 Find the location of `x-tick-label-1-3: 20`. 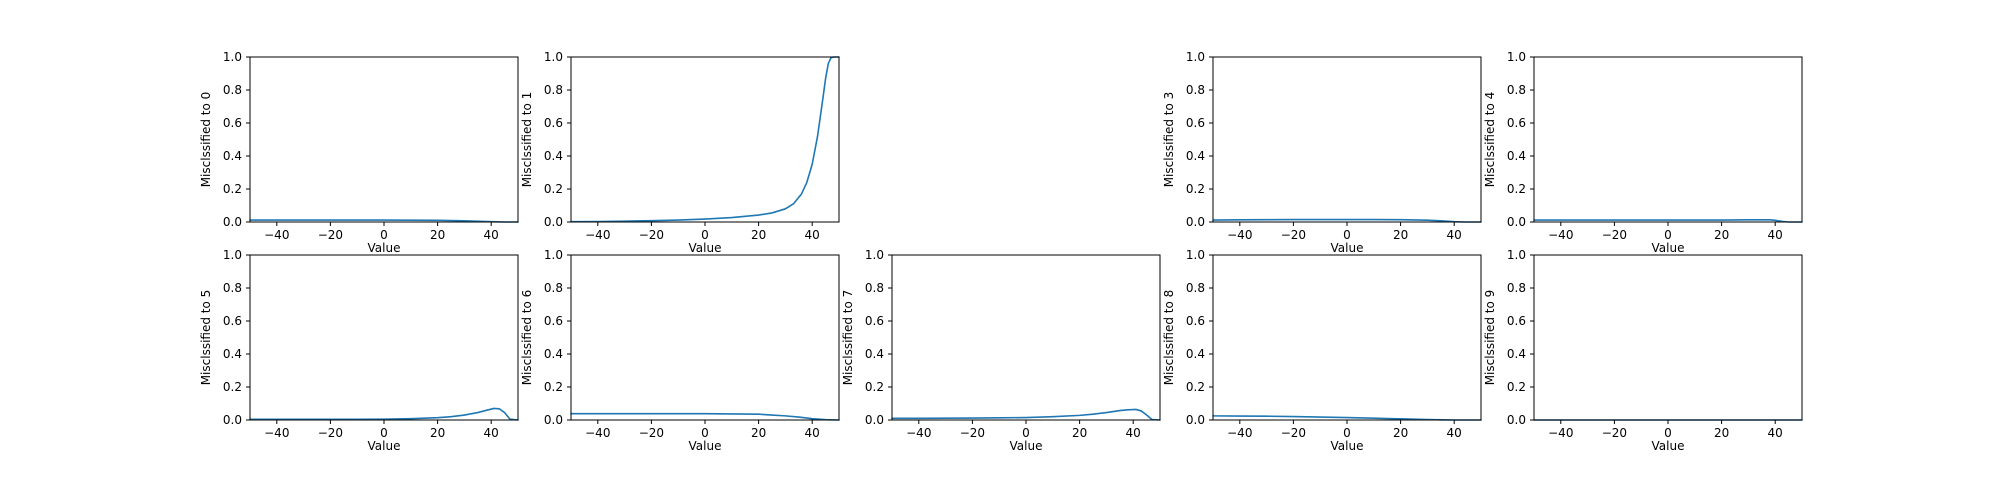

x-tick-label-1-3: 20 is located at coordinates (758, 235).